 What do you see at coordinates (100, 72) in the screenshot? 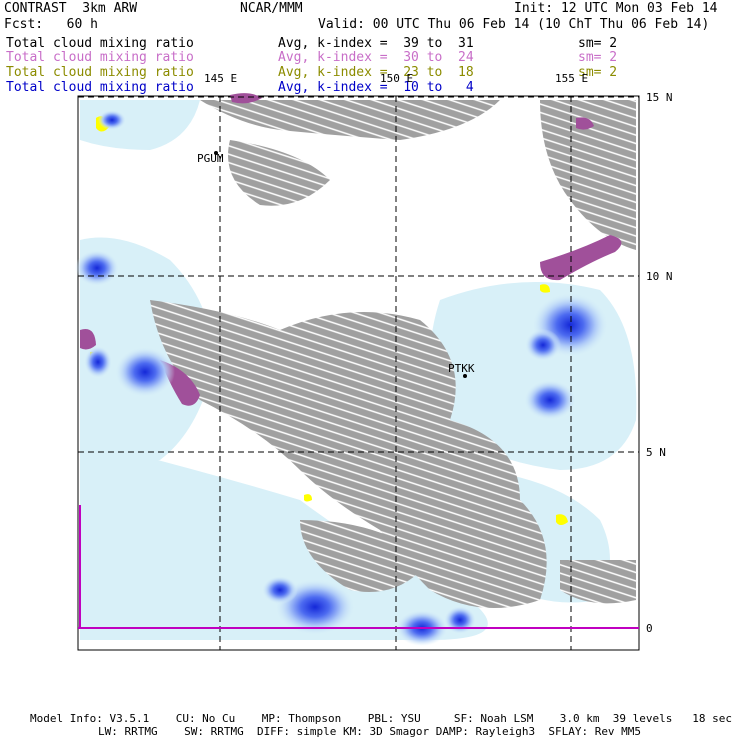
I see `field-name-3: Total cloud mixing ratio` at bounding box center [100, 72].